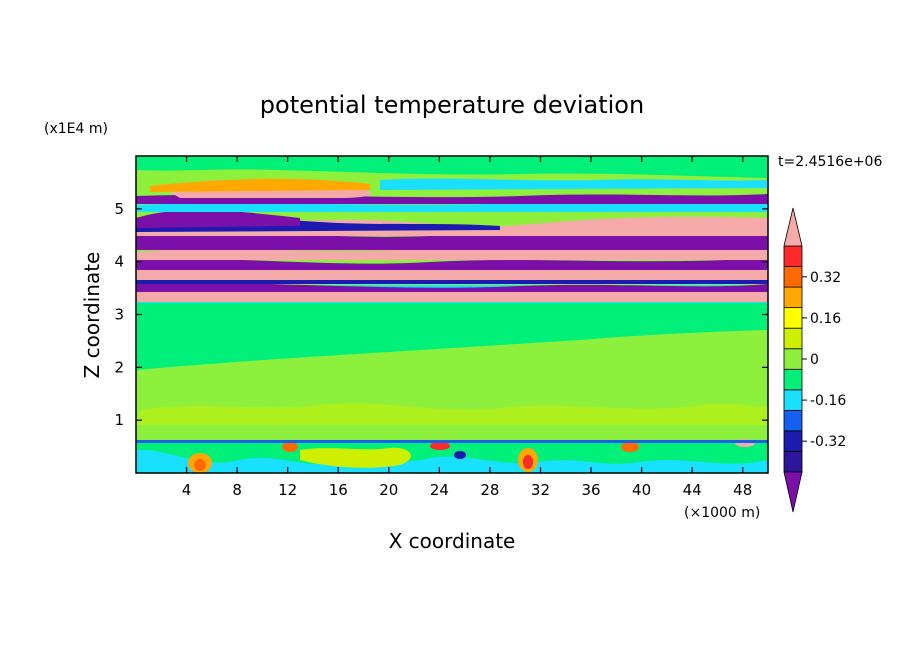  Describe the element at coordinates (590, 490) in the screenshot. I see `x-tick-label: 36` at that location.